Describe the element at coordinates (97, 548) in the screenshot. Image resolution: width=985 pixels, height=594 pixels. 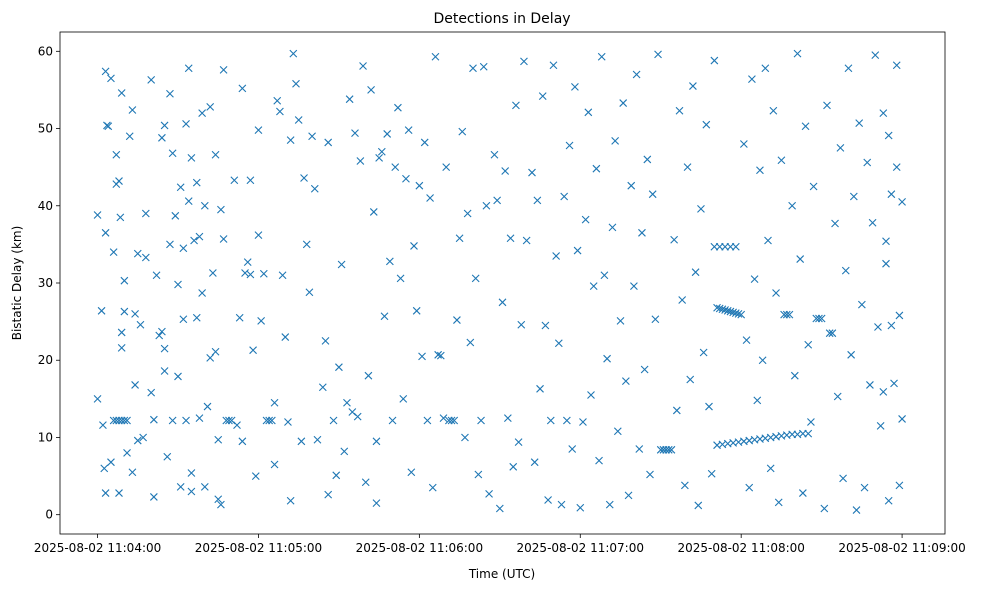
I see `x-tick-label: 2025-08-02 11:04:00` at that location.